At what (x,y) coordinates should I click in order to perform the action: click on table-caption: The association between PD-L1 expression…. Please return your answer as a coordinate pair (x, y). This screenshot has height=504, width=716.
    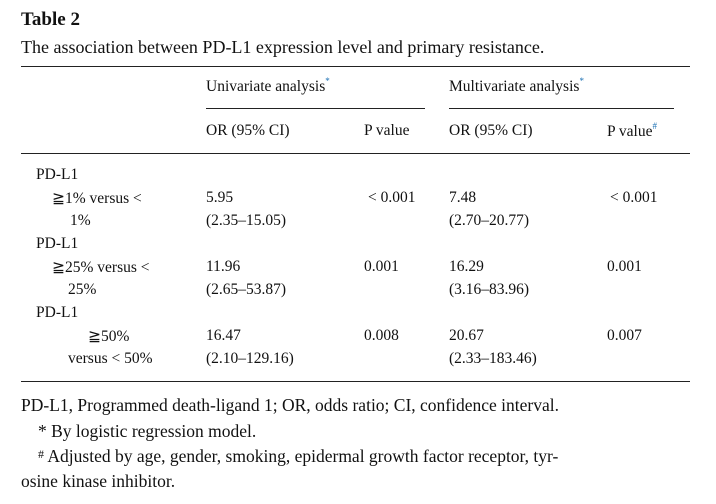
    Looking at the image, I should click on (283, 47).